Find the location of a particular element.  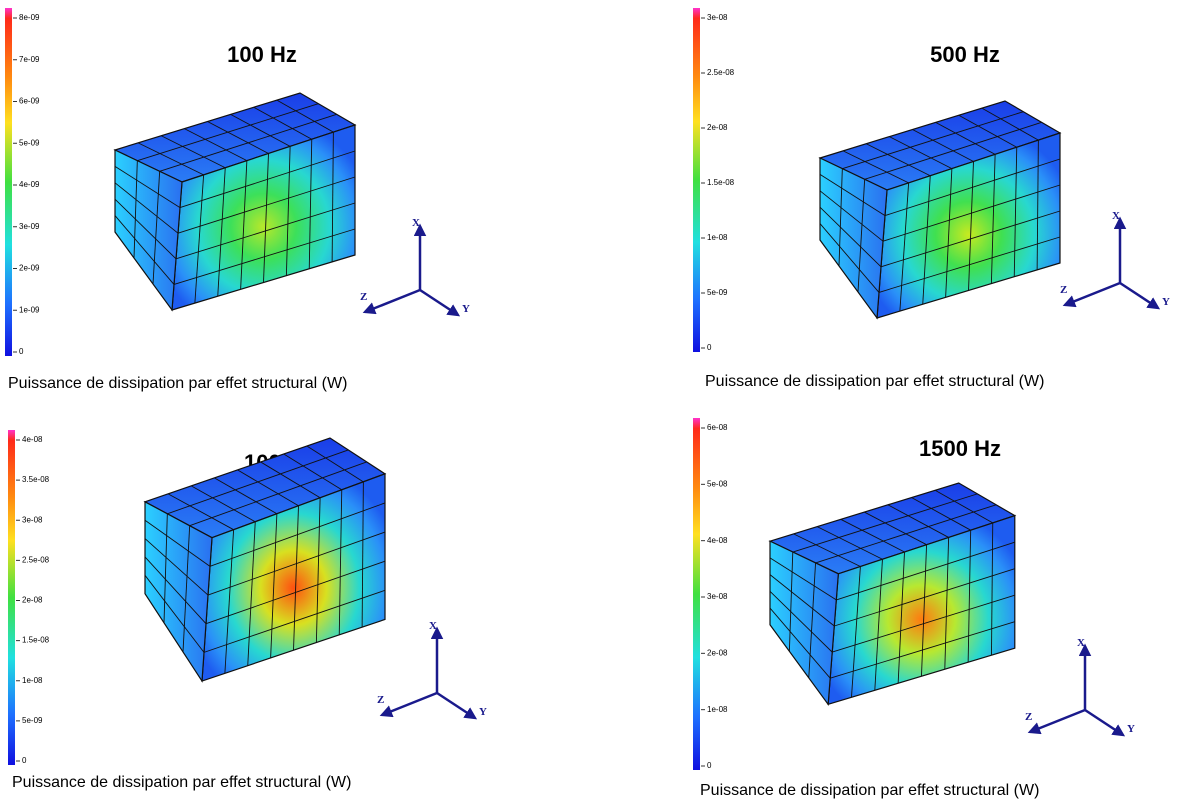

colorbar-tick-label: 2e-09 is located at coordinates (29, 268).